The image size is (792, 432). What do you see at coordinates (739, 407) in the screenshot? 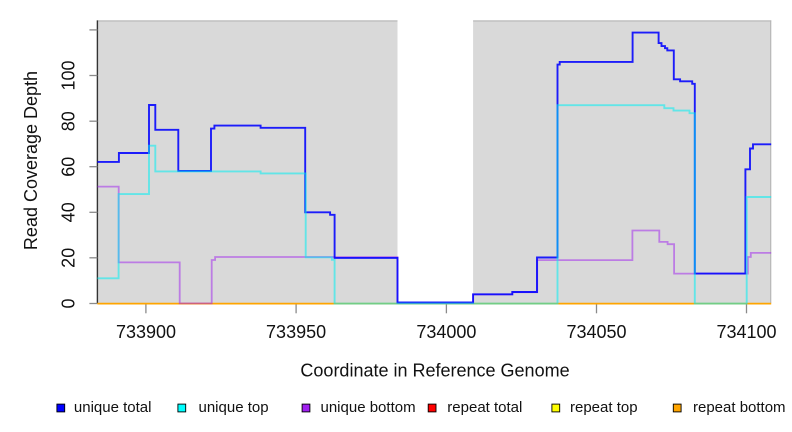
I see `svg-text: repeat bottom` at bounding box center [739, 407].